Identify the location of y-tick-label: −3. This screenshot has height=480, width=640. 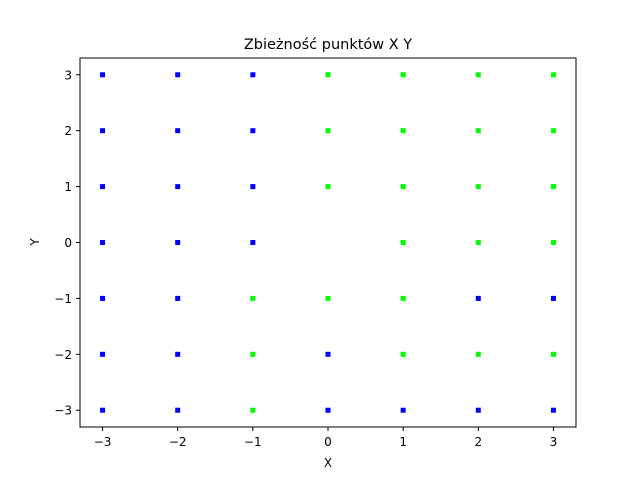
(63, 411).